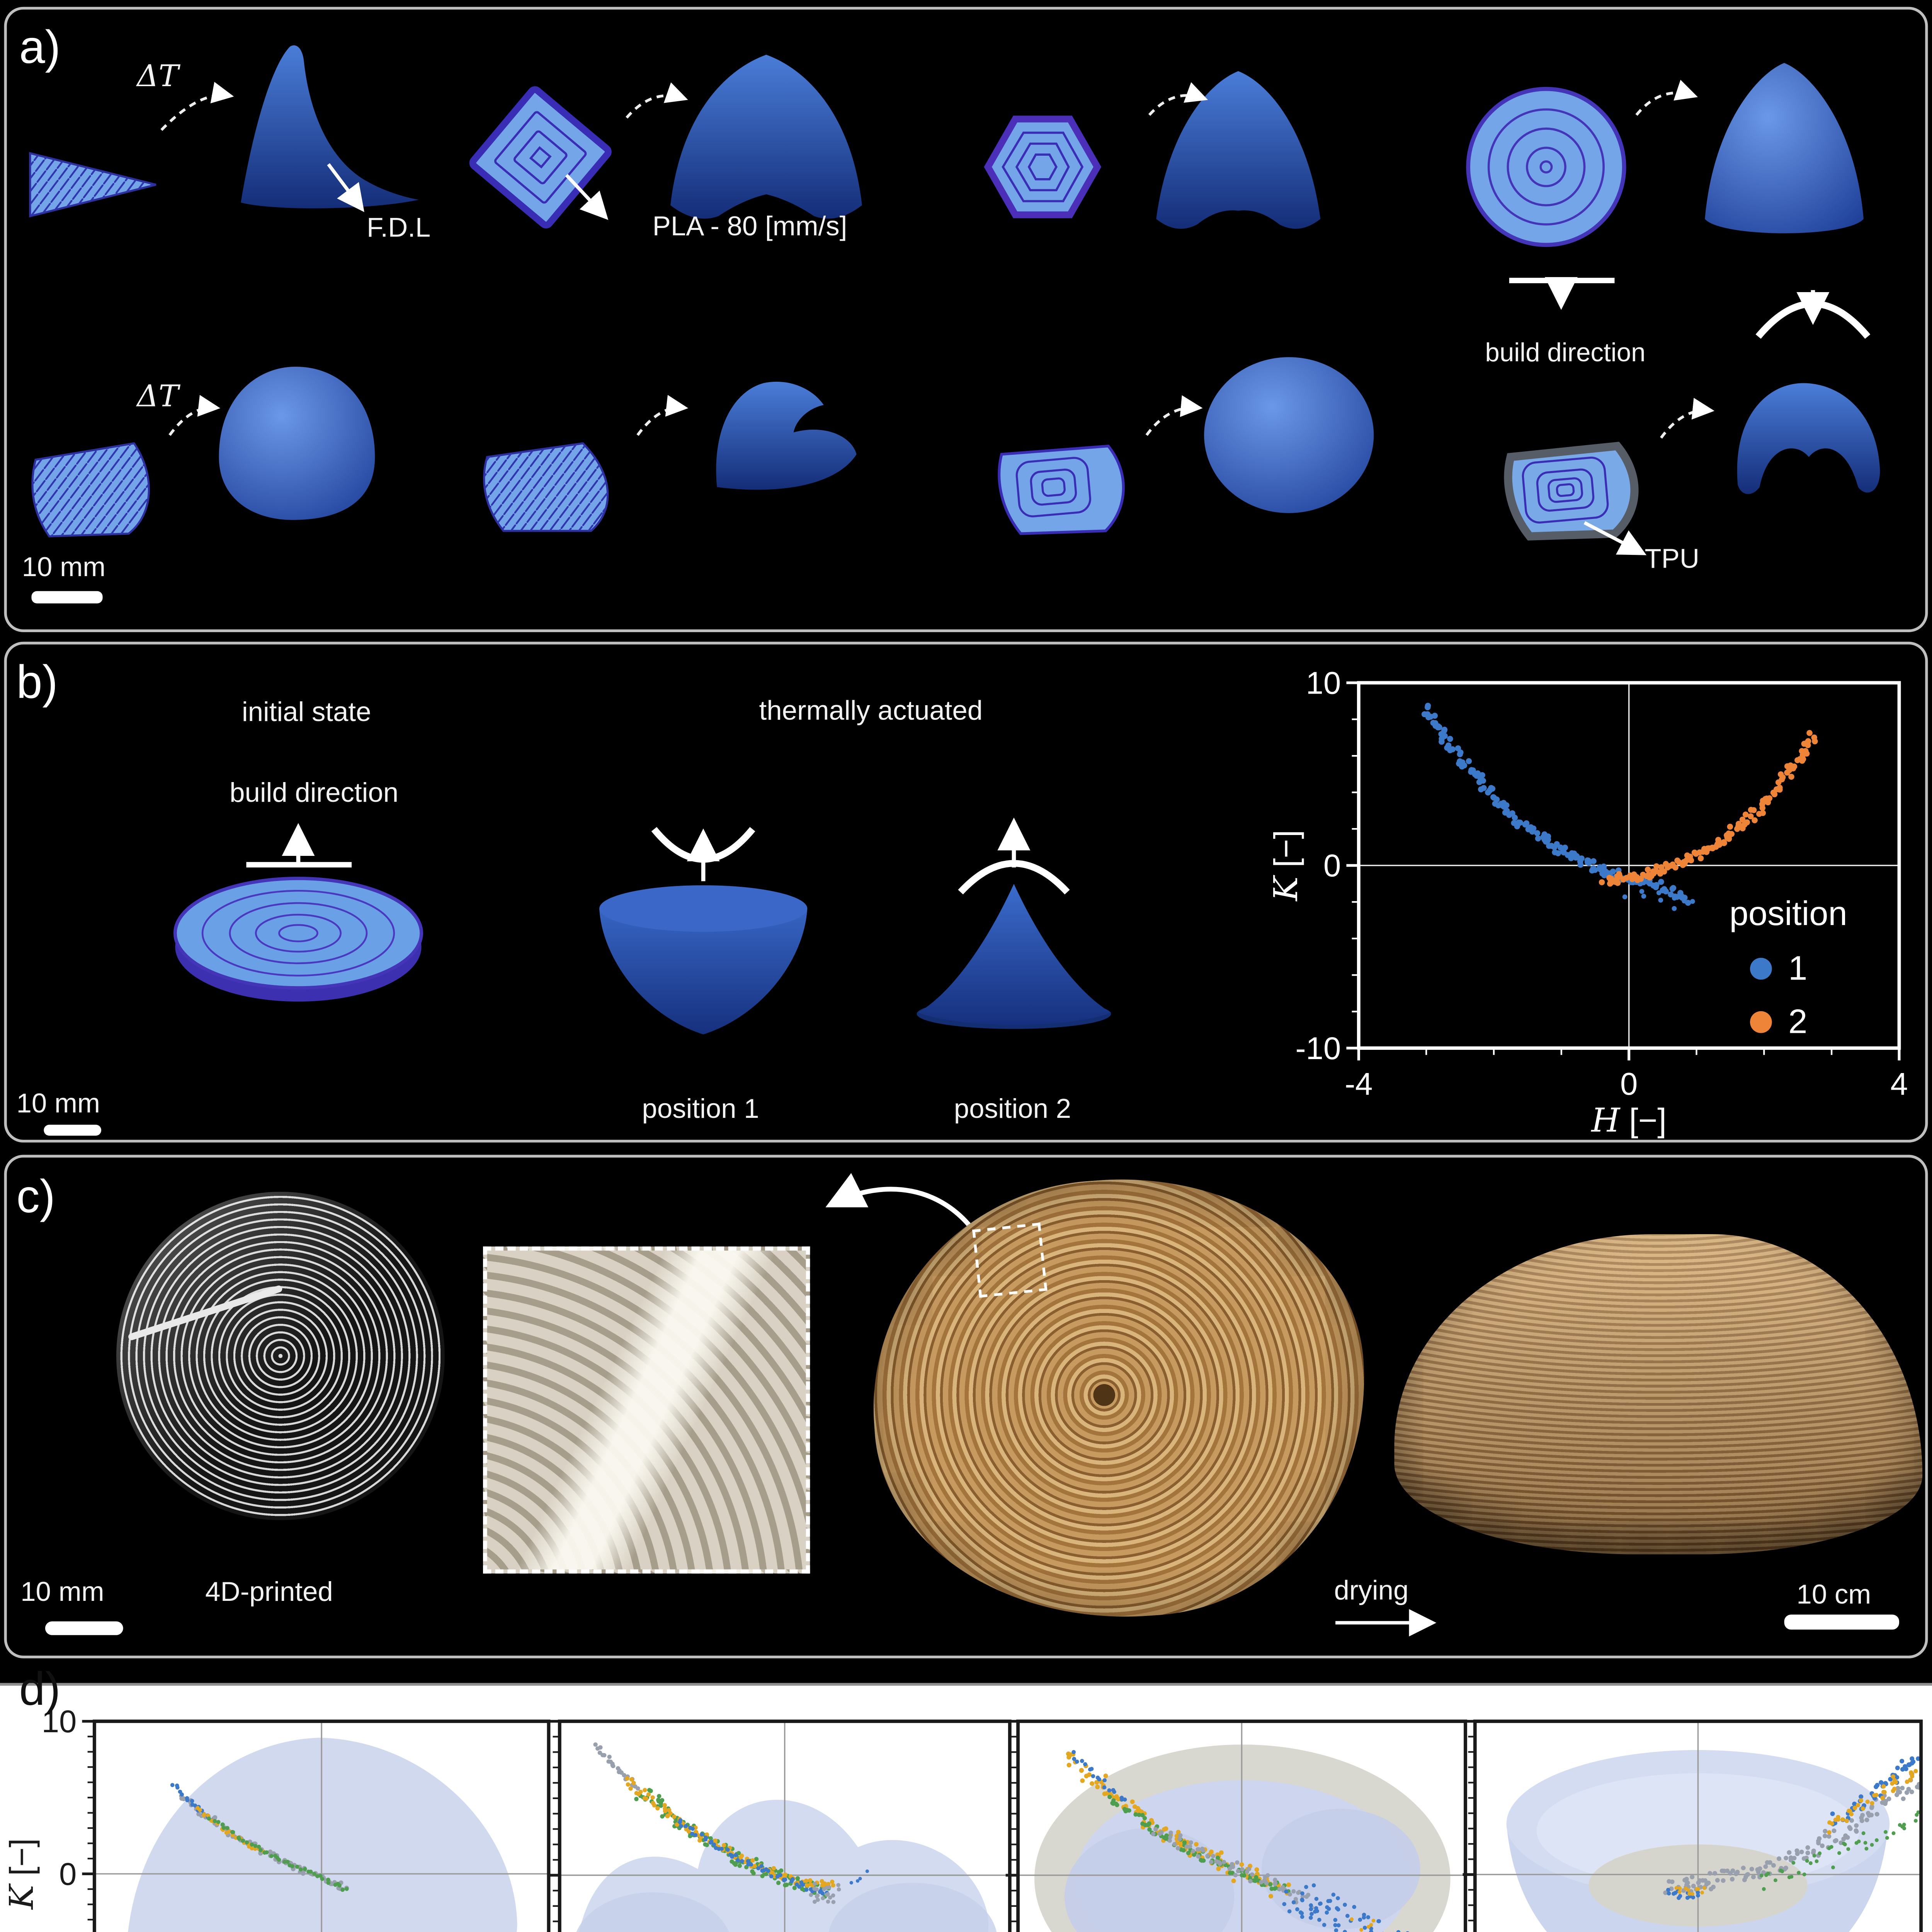 Image resolution: width=1932 pixels, height=1932 pixels. I want to click on inset-pointer-arrow, so click(900, 1203).